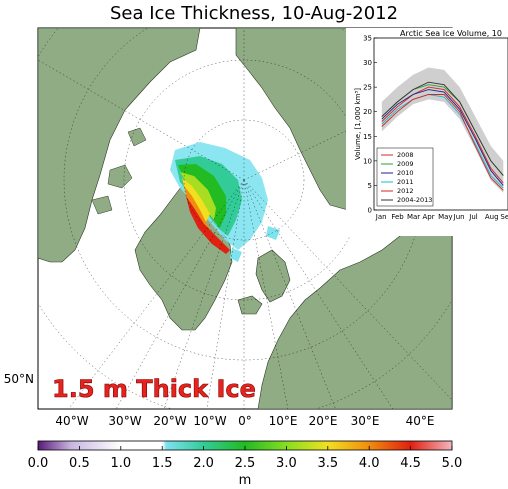 The image size is (508, 489). I want to click on lon-labels: 40°W 30°W 20°W 10°W 0° 10°E 20°E 30°E 40°E, so click(244, 421).